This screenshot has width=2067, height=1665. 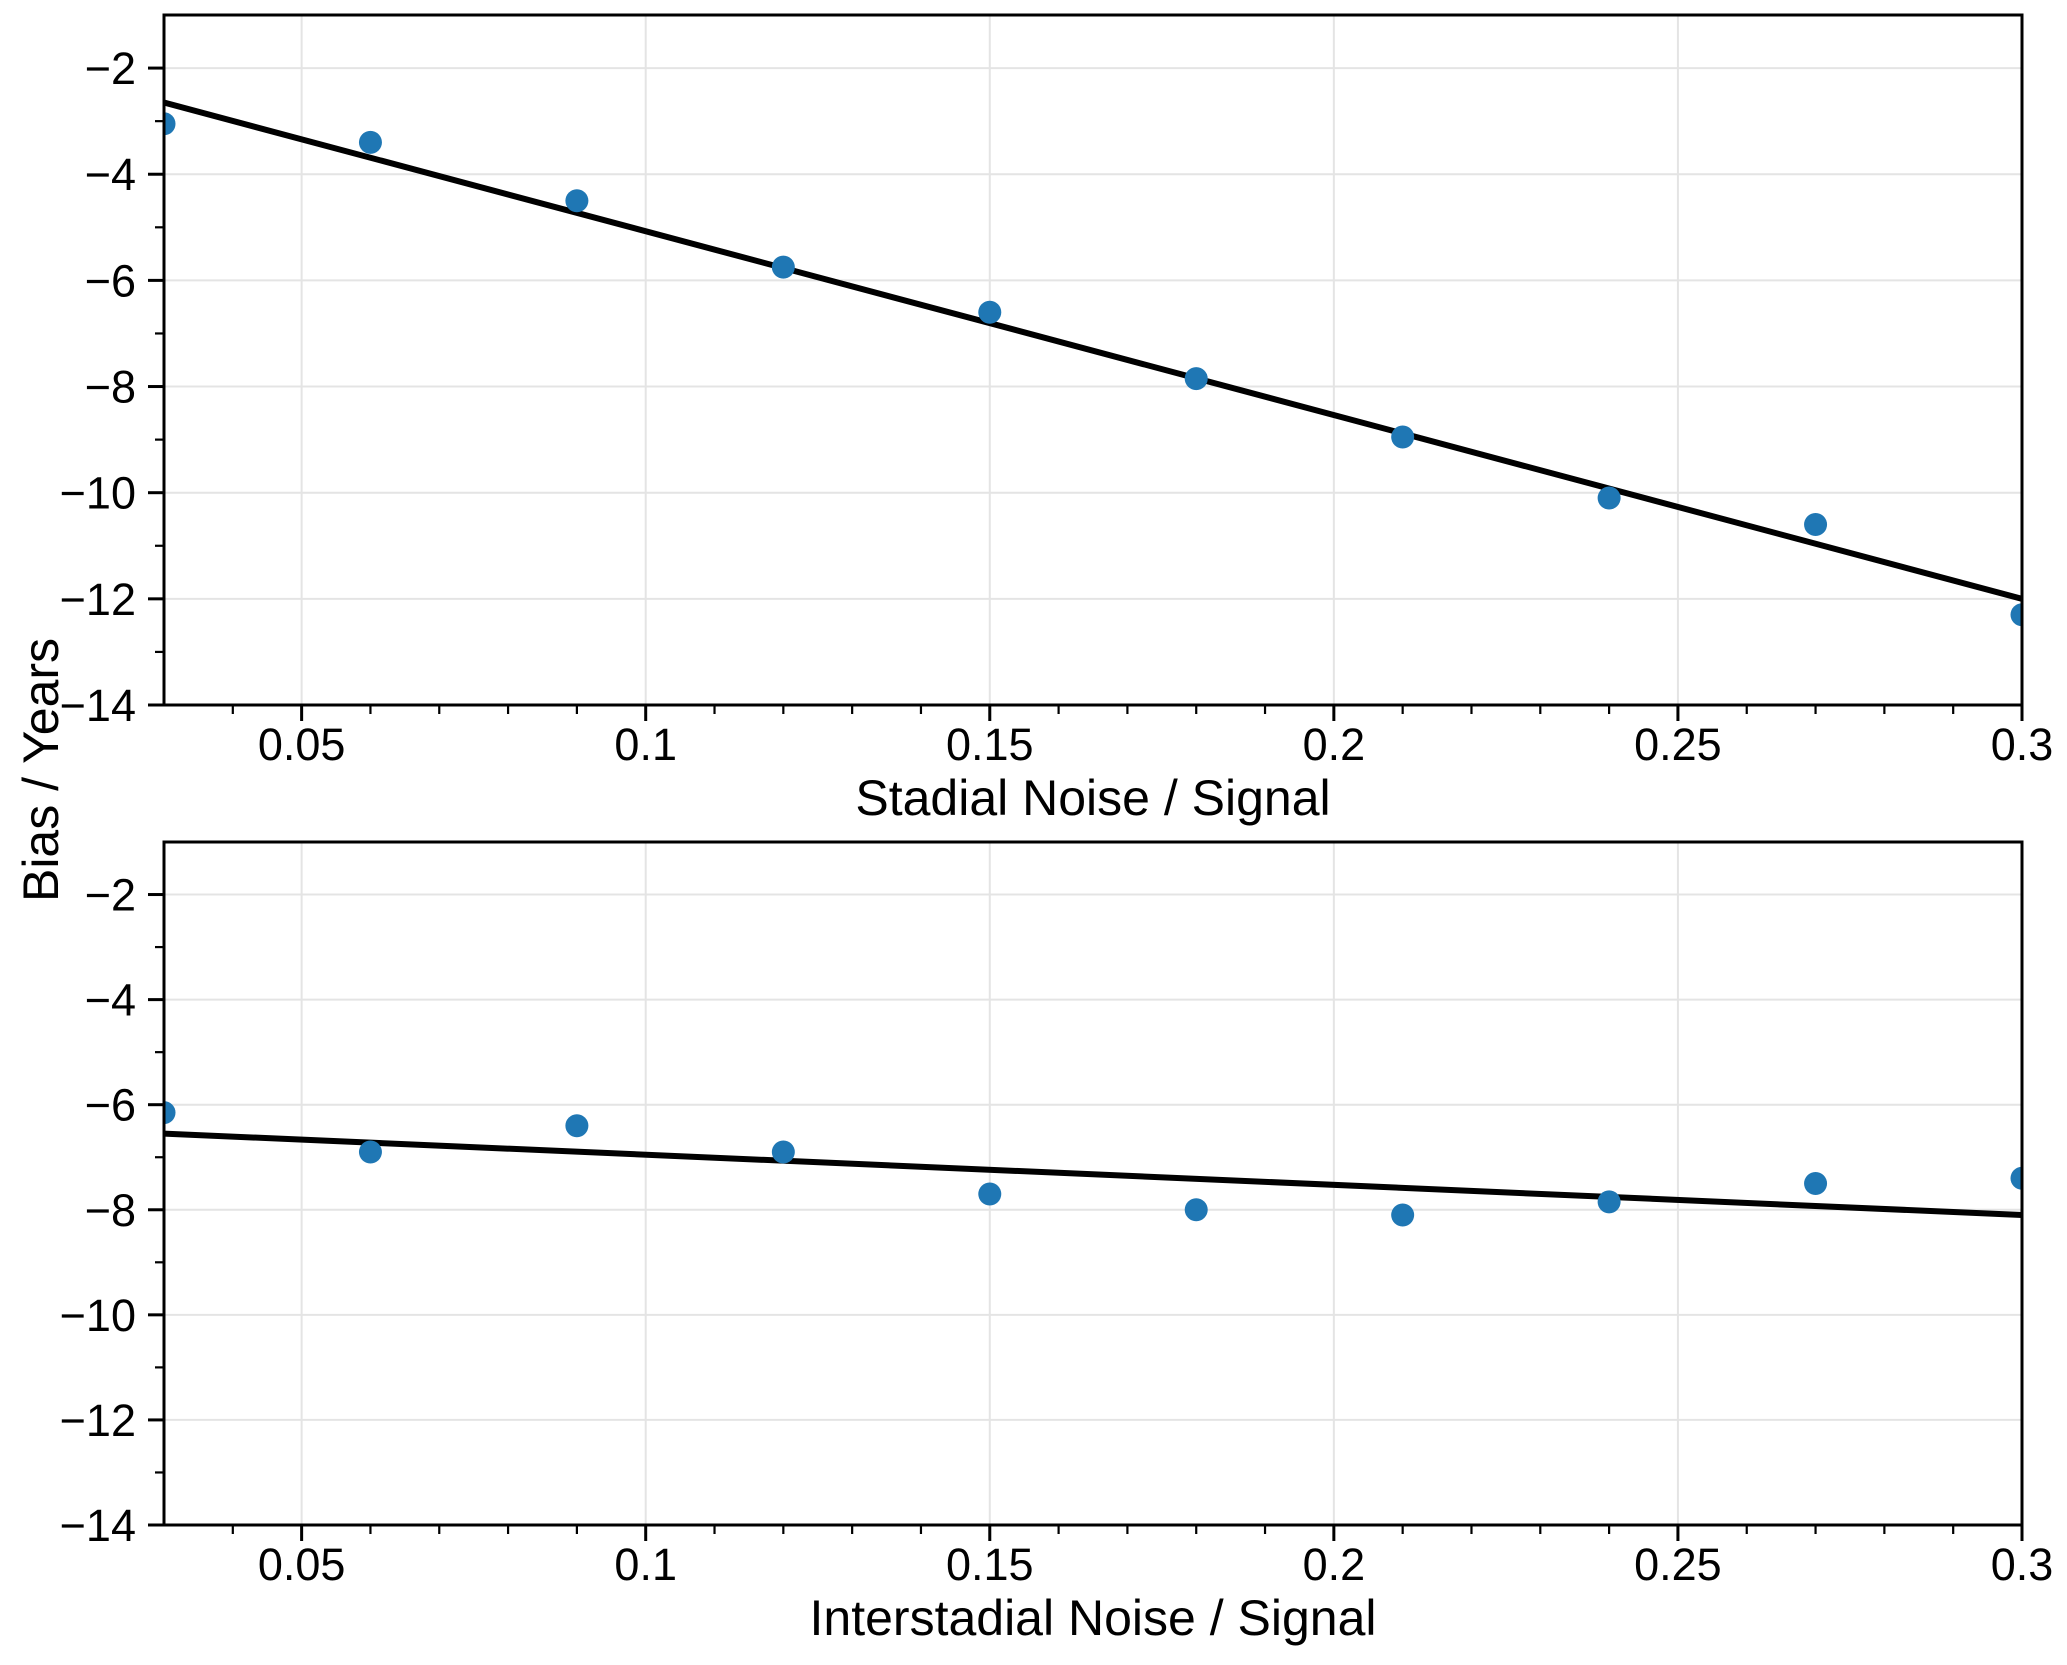 I want to click on x-axis-label-interstadial: Interstadial Noise / Signal, so click(x=1093, y=1618).